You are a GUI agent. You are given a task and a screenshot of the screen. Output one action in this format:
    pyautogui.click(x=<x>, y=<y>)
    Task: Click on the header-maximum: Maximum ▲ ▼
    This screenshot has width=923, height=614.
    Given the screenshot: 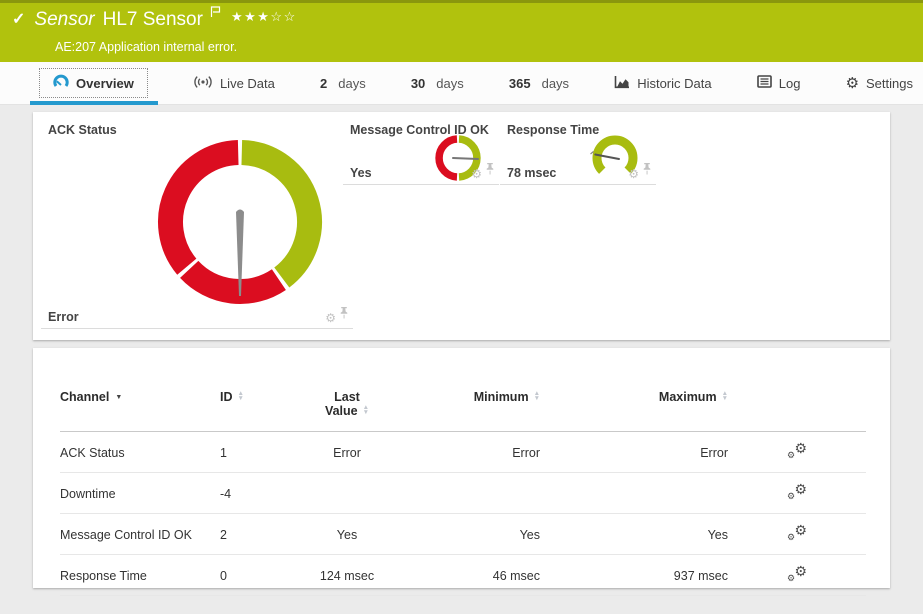 What is the action you would take?
    pyautogui.click(x=634, y=405)
    